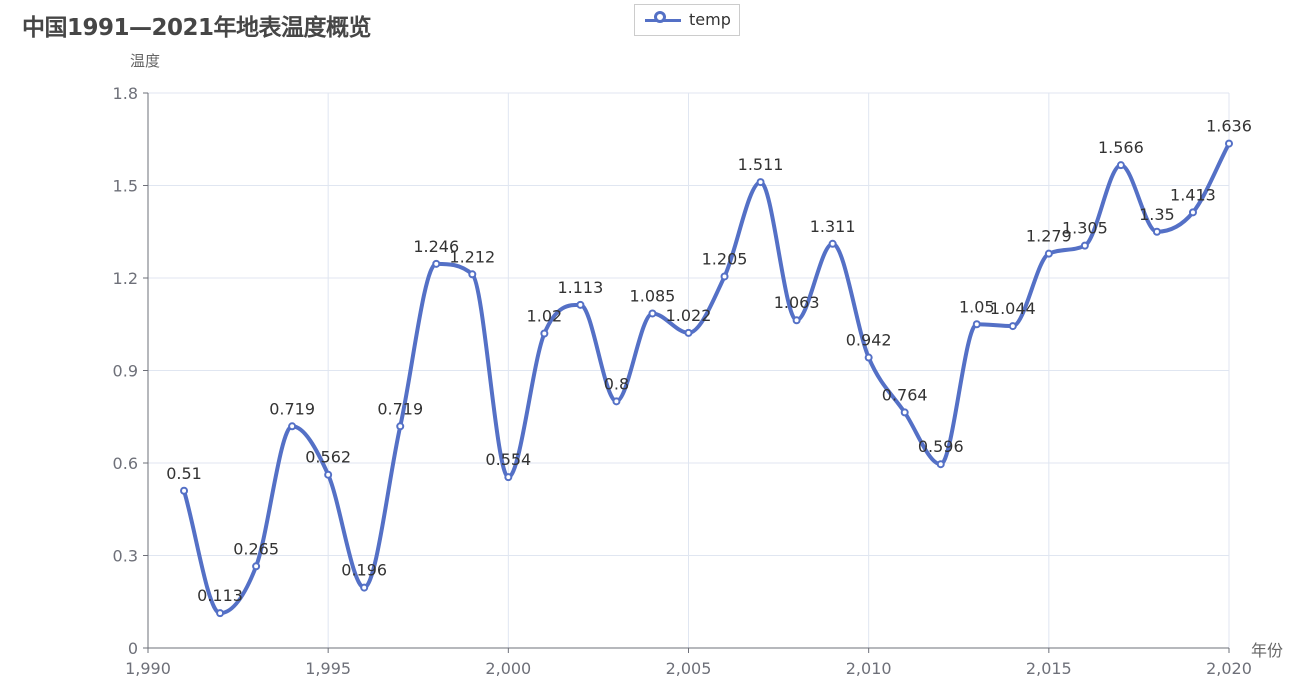  I want to click on data-label: 0.51, so click(184, 473).